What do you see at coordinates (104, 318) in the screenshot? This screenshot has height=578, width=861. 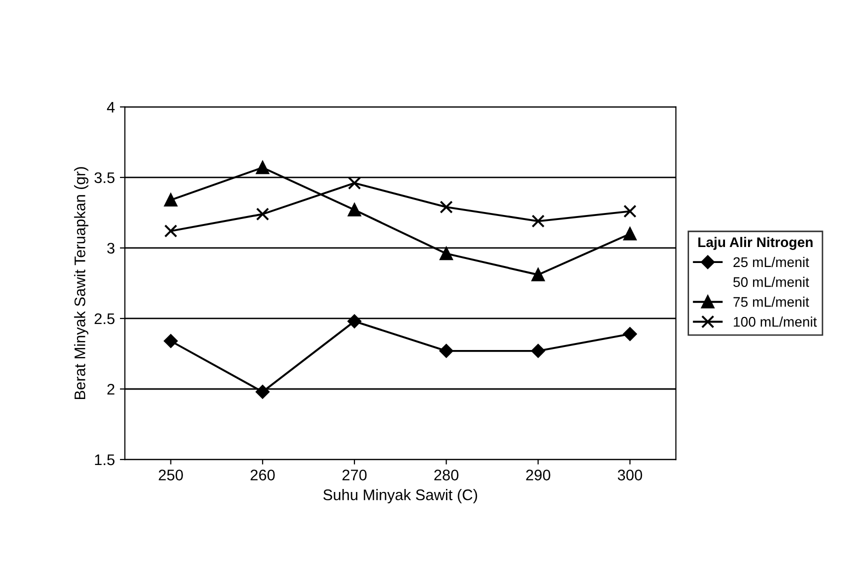 I see `y-tick-label: 2.5` at bounding box center [104, 318].